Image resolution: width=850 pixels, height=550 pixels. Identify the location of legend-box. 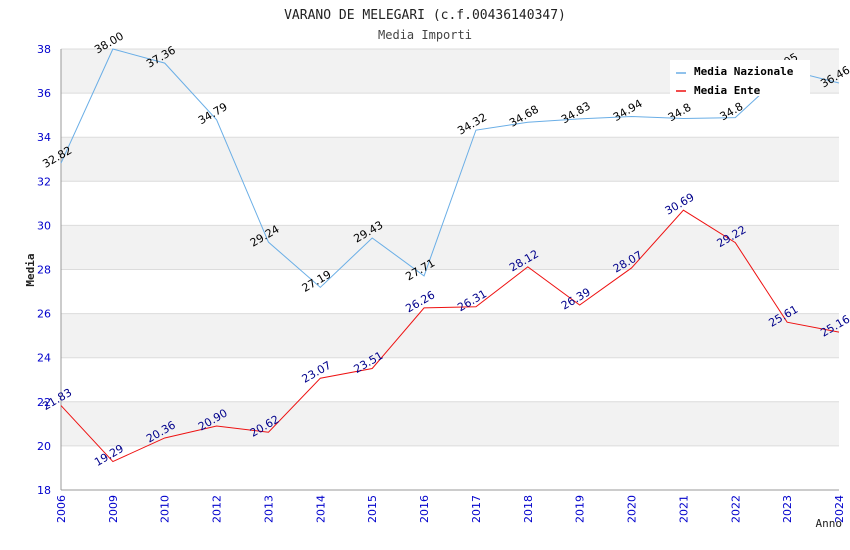
(740, 78).